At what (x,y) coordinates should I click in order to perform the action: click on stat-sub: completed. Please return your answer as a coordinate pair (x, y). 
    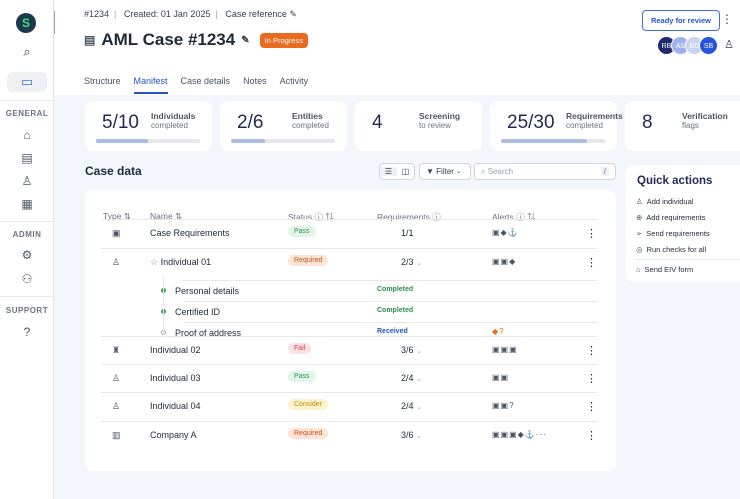
    Looking at the image, I should click on (584, 125).